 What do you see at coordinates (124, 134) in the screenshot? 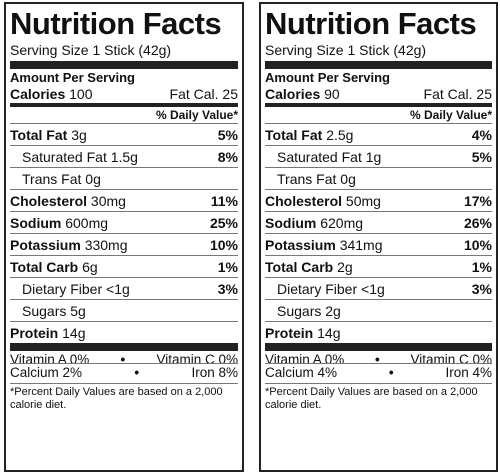
I see `nutrient-row-total-fat: Total Fat 3g 5%` at bounding box center [124, 134].